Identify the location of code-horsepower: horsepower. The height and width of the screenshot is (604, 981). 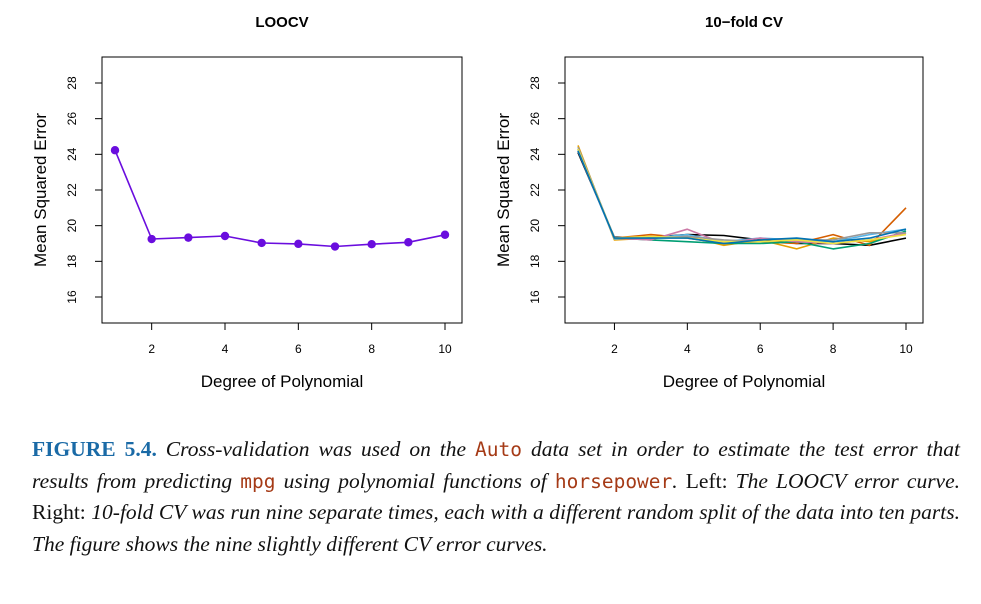
(613, 481).